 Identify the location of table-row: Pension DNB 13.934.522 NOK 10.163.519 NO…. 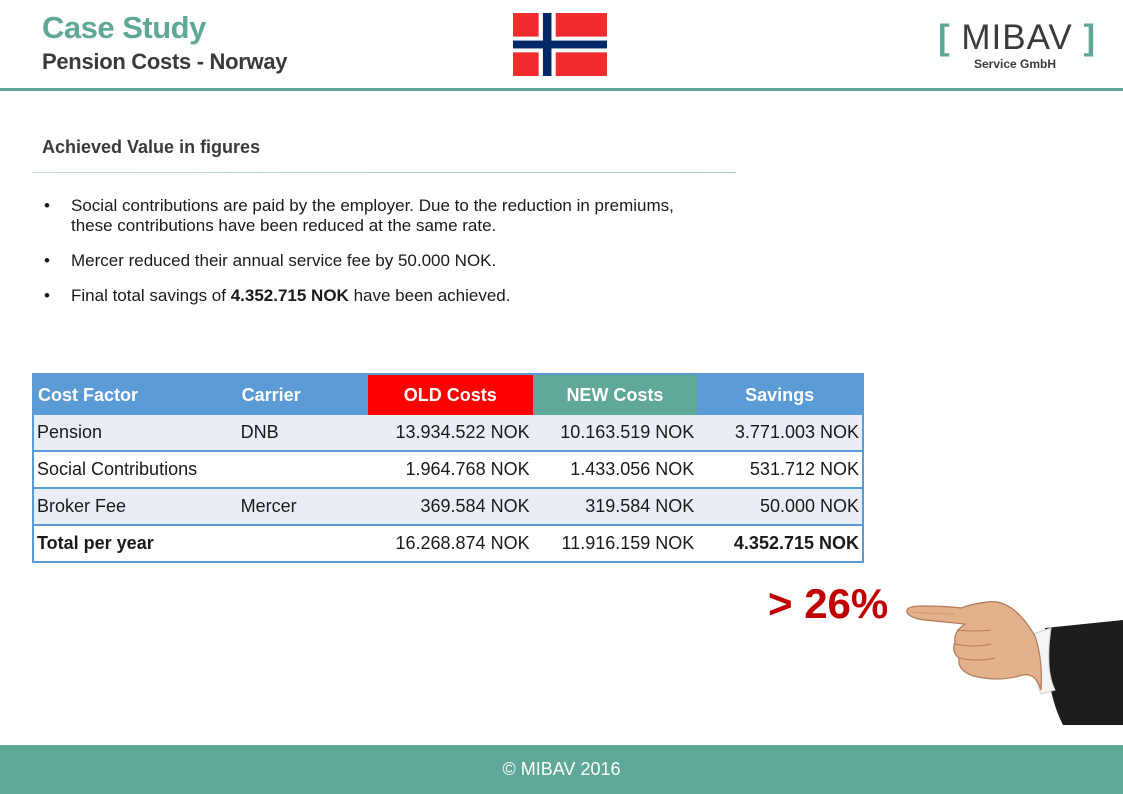
(448, 433).